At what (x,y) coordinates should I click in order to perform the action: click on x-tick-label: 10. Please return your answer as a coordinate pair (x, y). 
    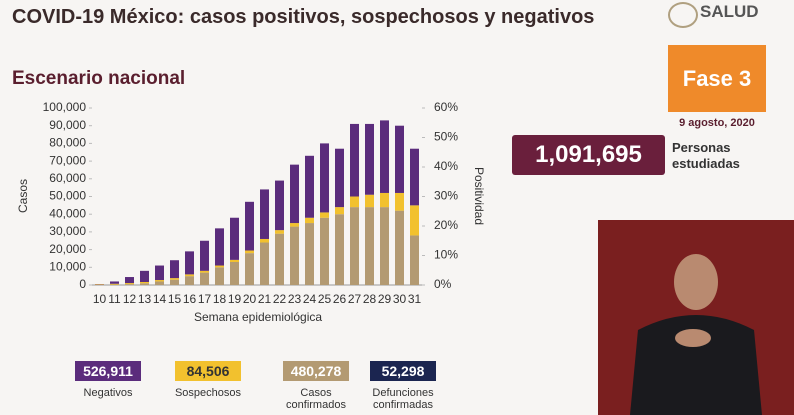
    Looking at the image, I should click on (100, 299).